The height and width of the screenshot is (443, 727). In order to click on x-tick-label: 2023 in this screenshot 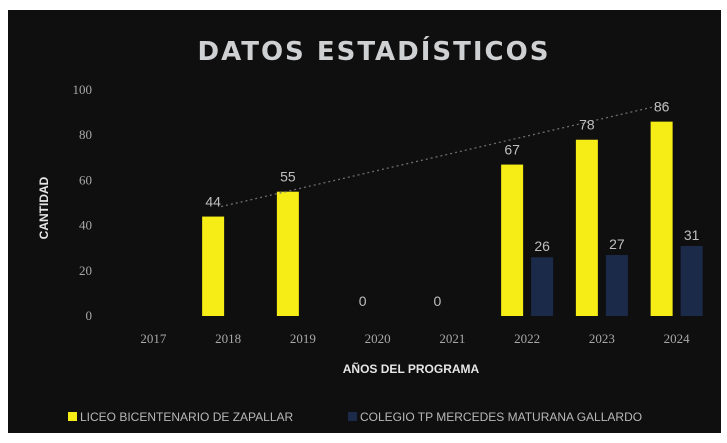, I will do `click(602, 338)`.